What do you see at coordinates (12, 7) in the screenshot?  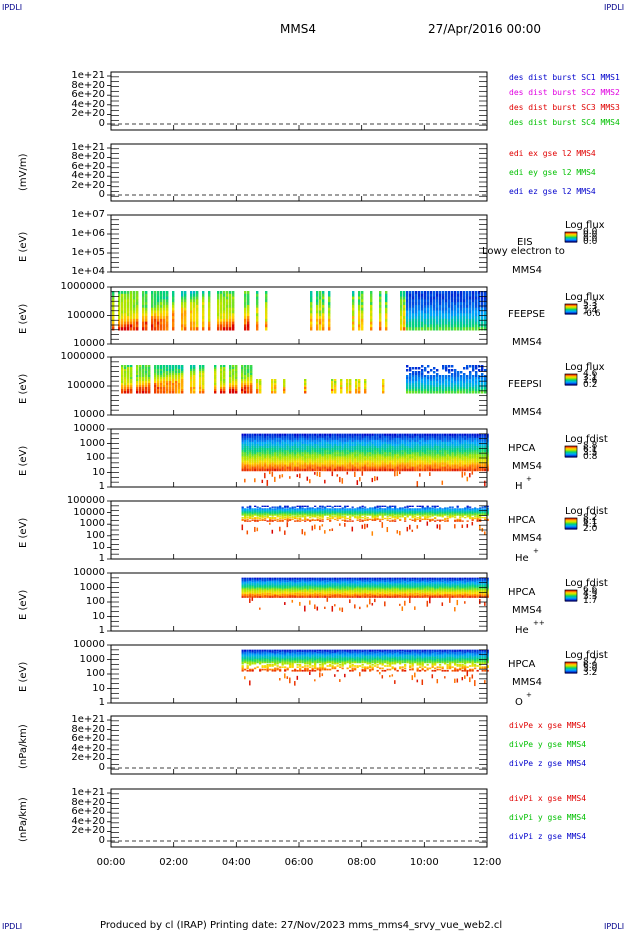 I see `corner-label-tl: IPDLI` at bounding box center [12, 7].